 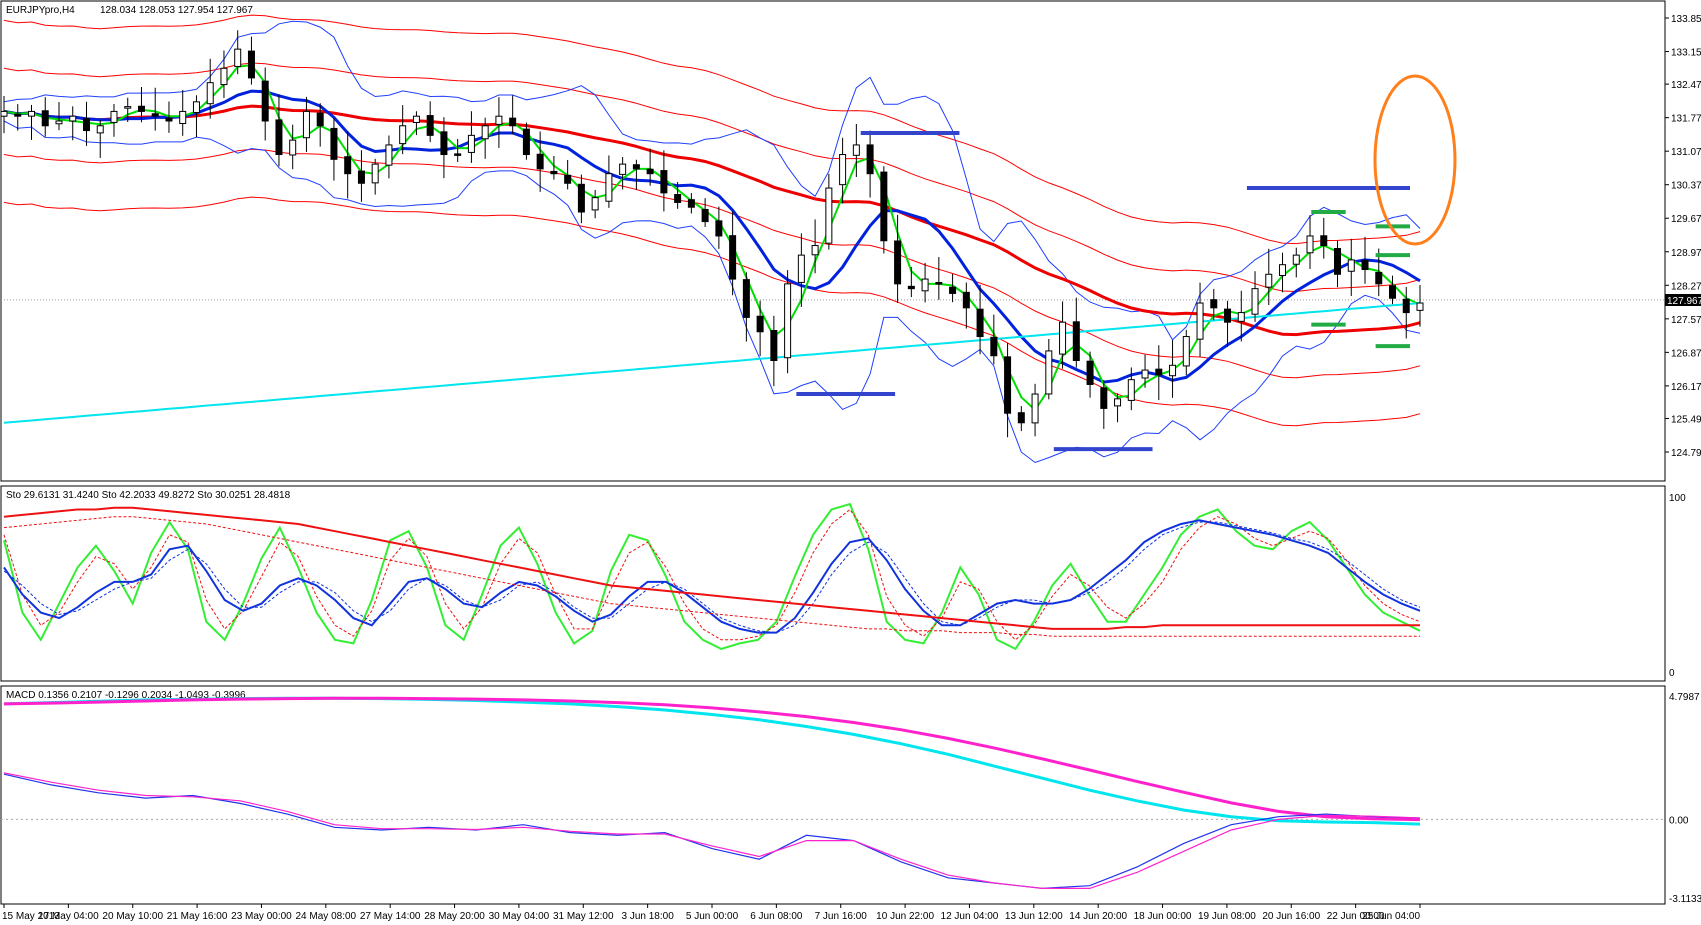 I want to click on price-tick-label: 129.670, so click(x=1686, y=219).